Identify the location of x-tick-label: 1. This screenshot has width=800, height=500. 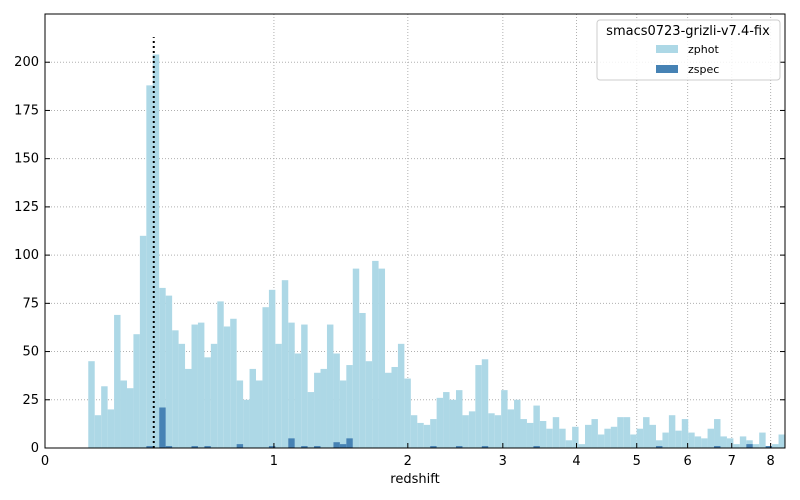
(274, 461).